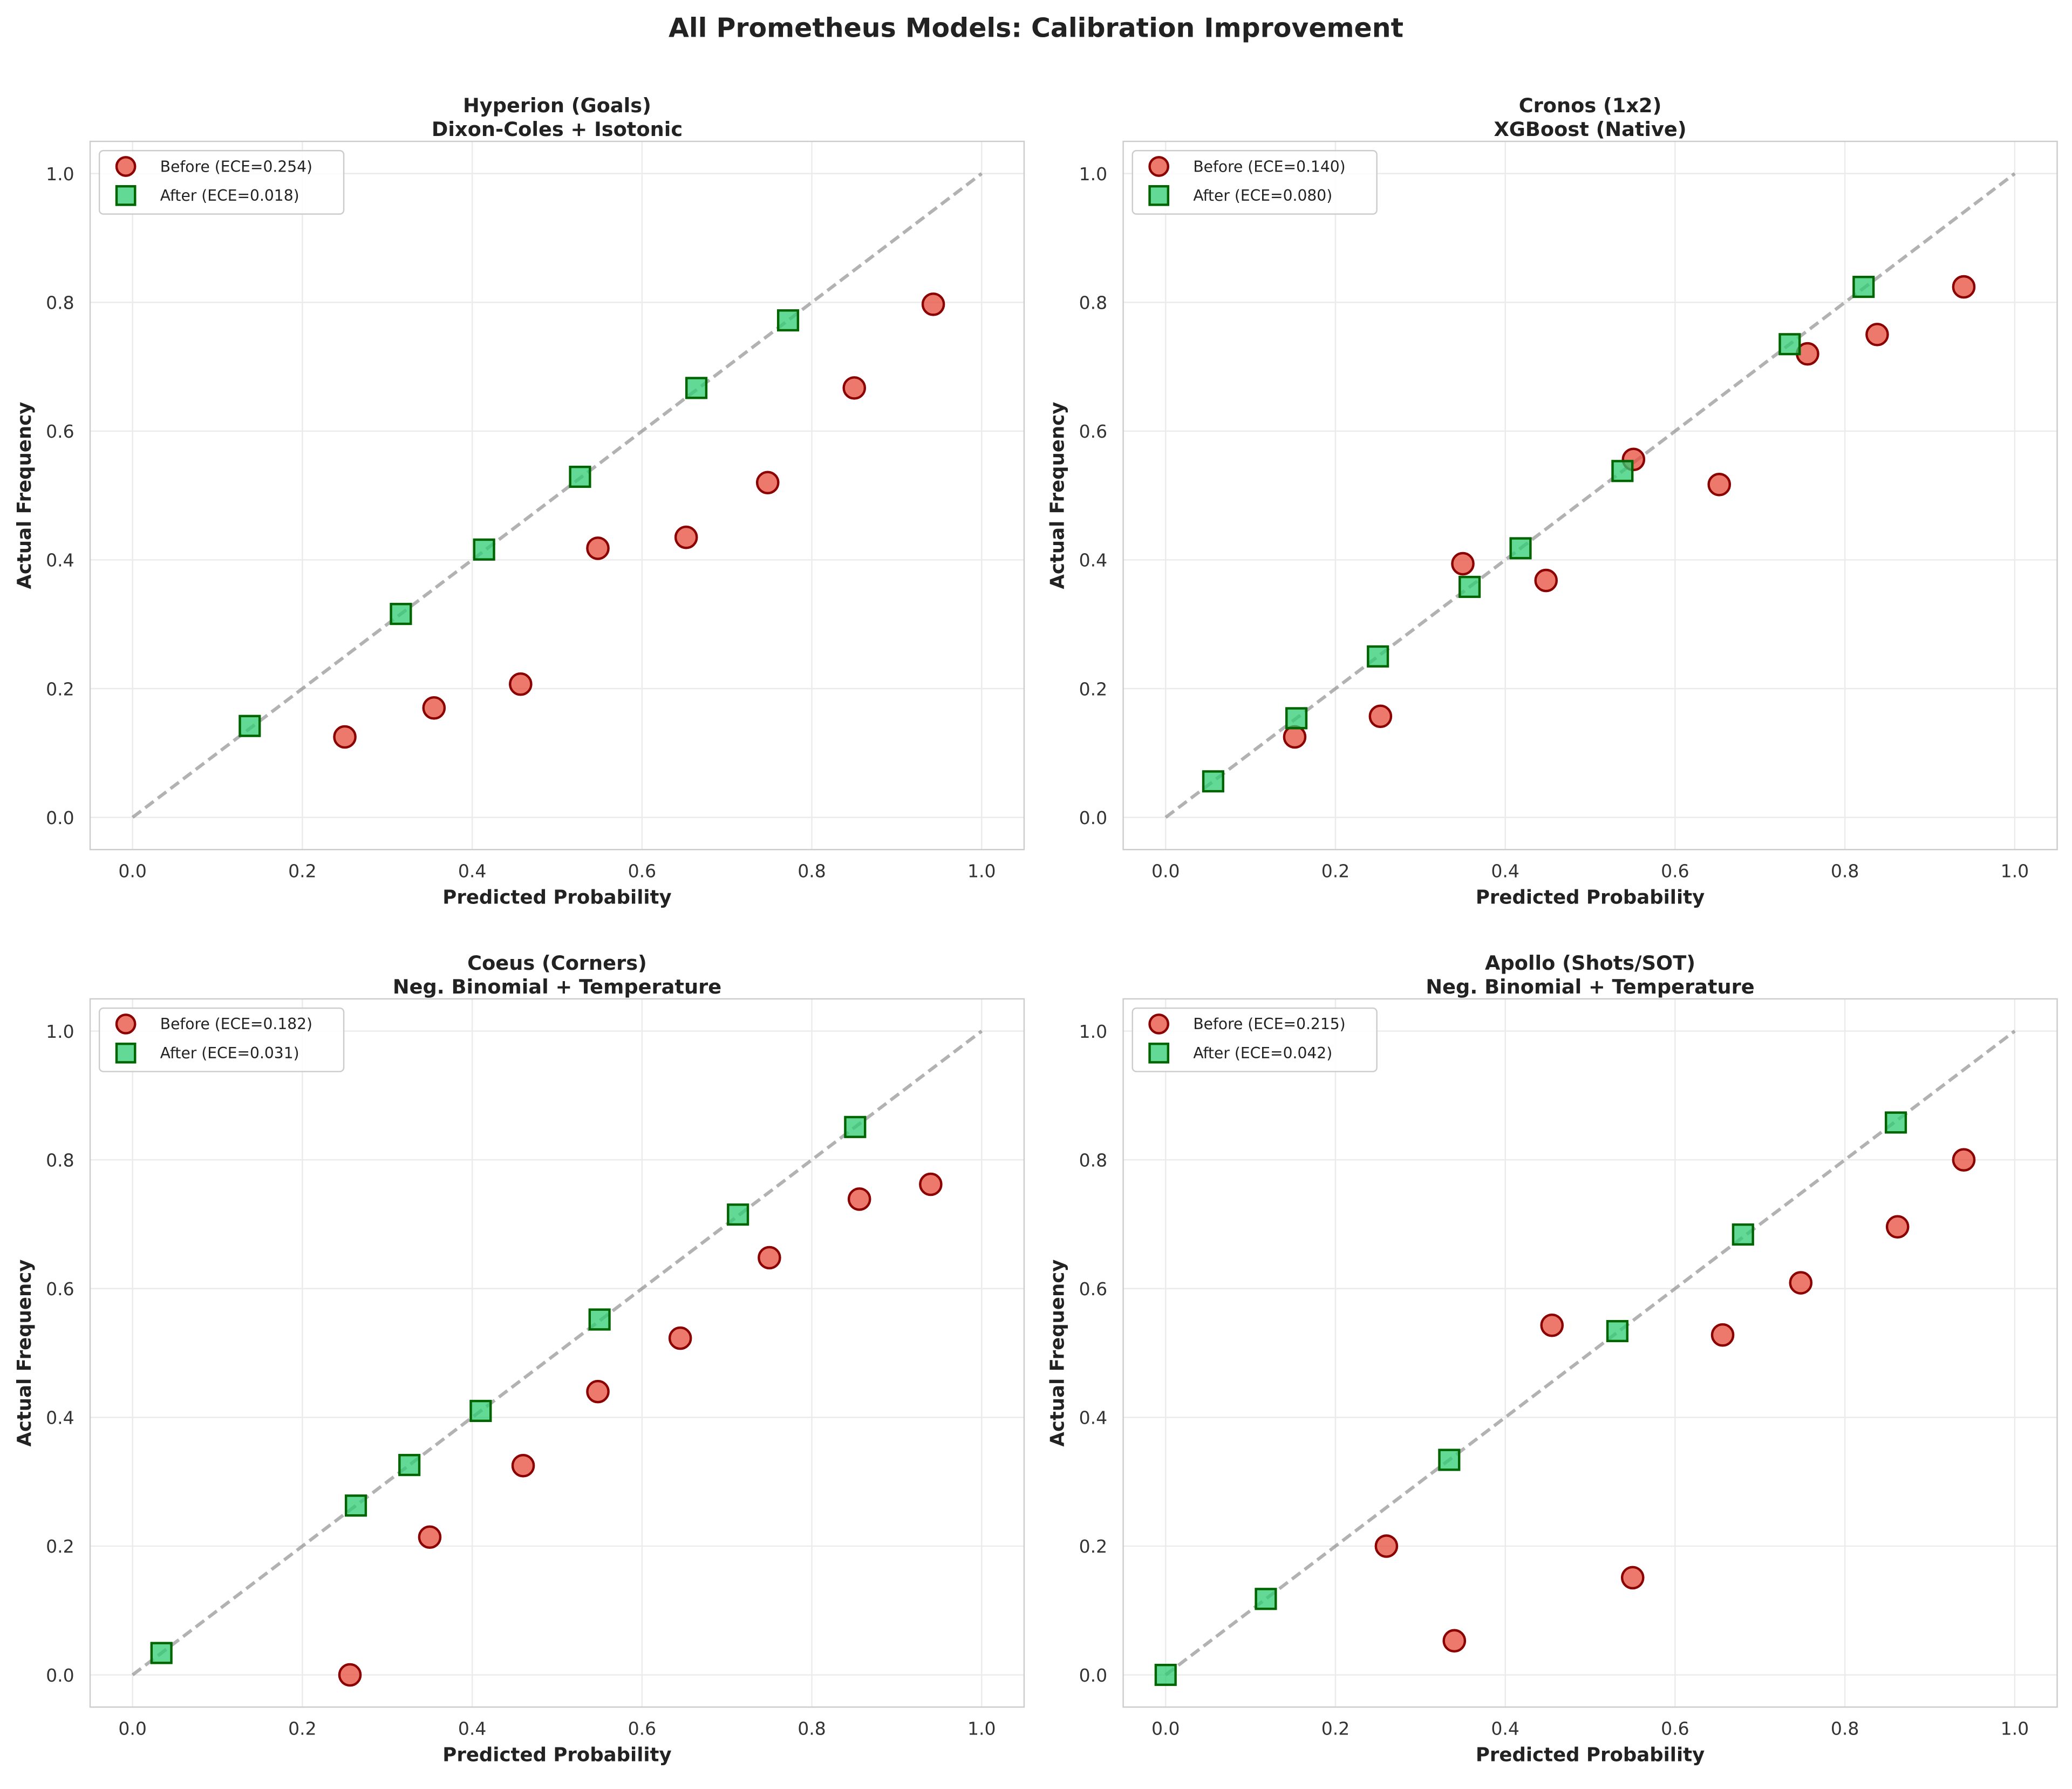  I want to click on perfect-calibration-line, so click(557, 1353).